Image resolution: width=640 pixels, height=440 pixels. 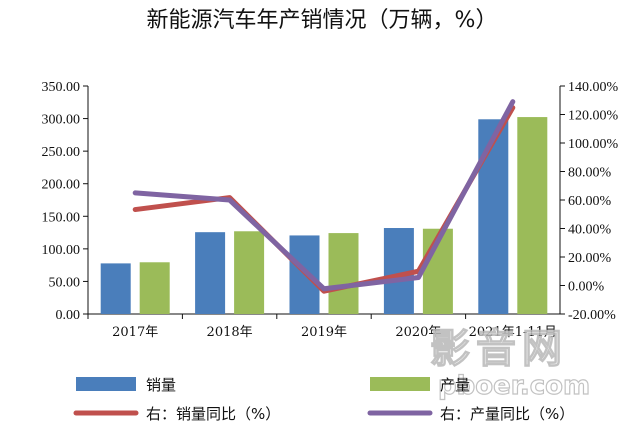 What do you see at coordinates (507, 414) in the screenshot?
I see `legend-label: 右：产量同比（%）` at bounding box center [507, 414].